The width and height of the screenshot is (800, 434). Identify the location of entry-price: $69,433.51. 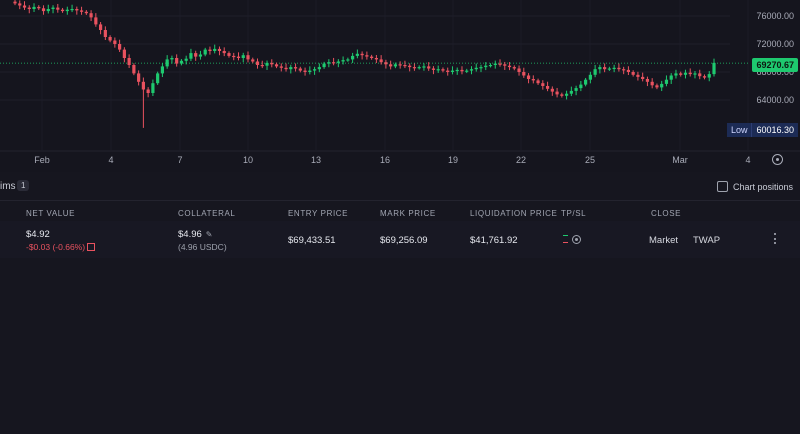
(312, 240).